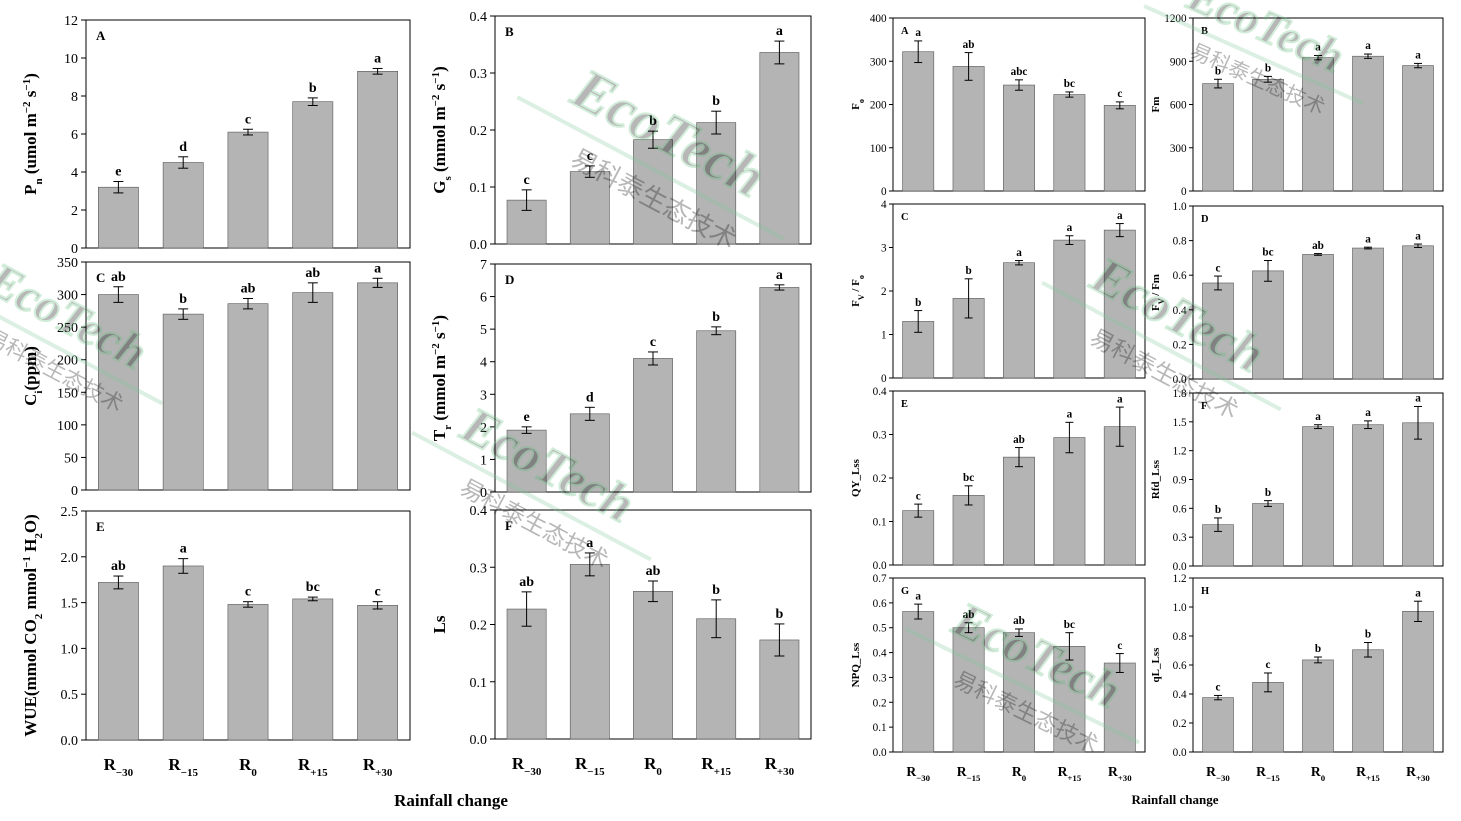 This screenshot has width=1461, height=821. I want to click on panel-letter: B, so click(509, 31).